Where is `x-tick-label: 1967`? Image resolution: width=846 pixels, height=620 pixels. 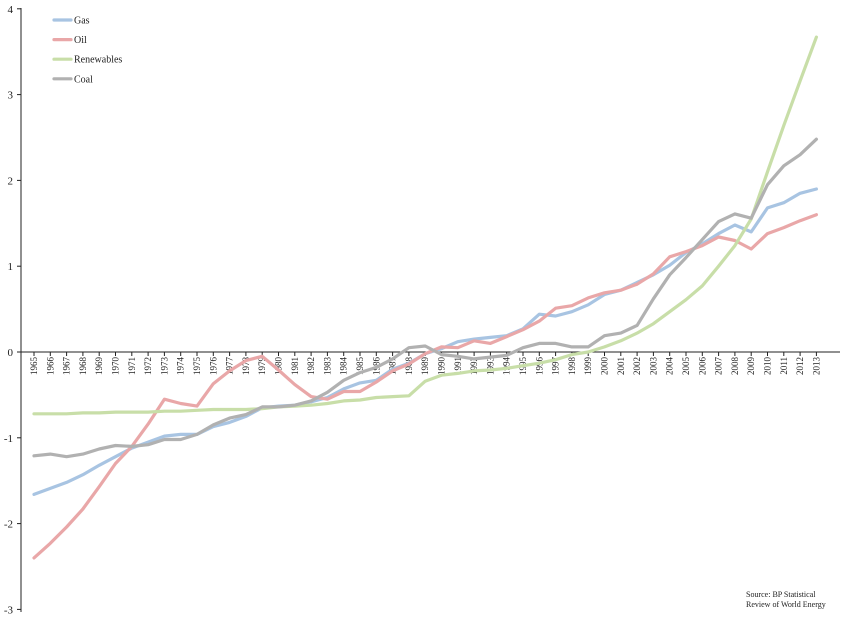
x-tick-label: 1967 is located at coordinates (67, 366).